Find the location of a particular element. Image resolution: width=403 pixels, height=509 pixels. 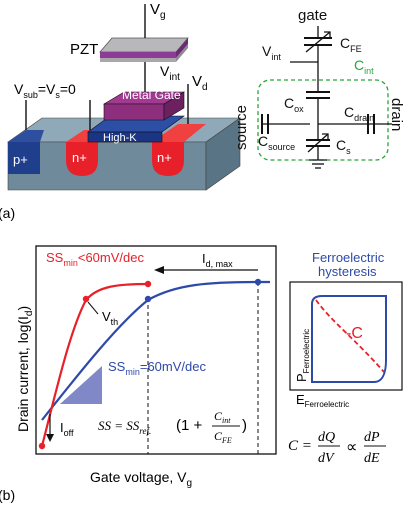

svg-text: Drain current, log(Id) is located at coordinates (25, 369).